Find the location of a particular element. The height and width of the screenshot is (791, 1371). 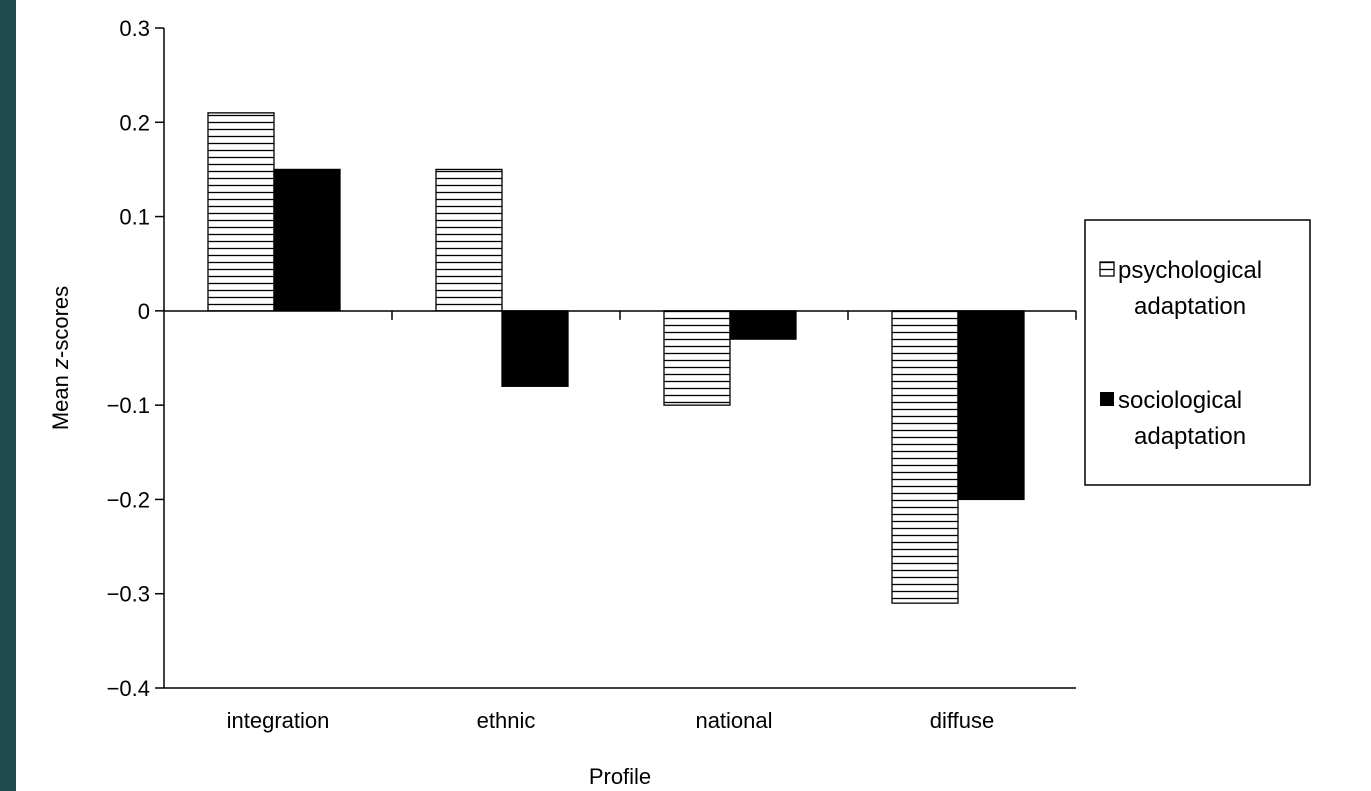

x-axis-title: Profile is located at coordinates (620, 776).